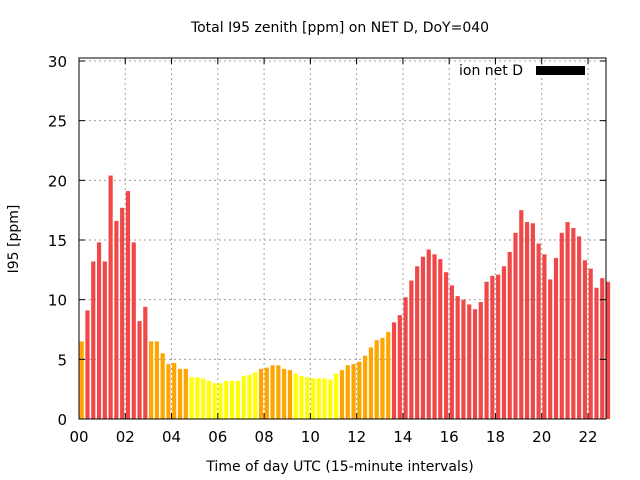  What do you see at coordinates (310, 437) in the screenshot?
I see `x-tick-label: 10` at bounding box center [310, 437].